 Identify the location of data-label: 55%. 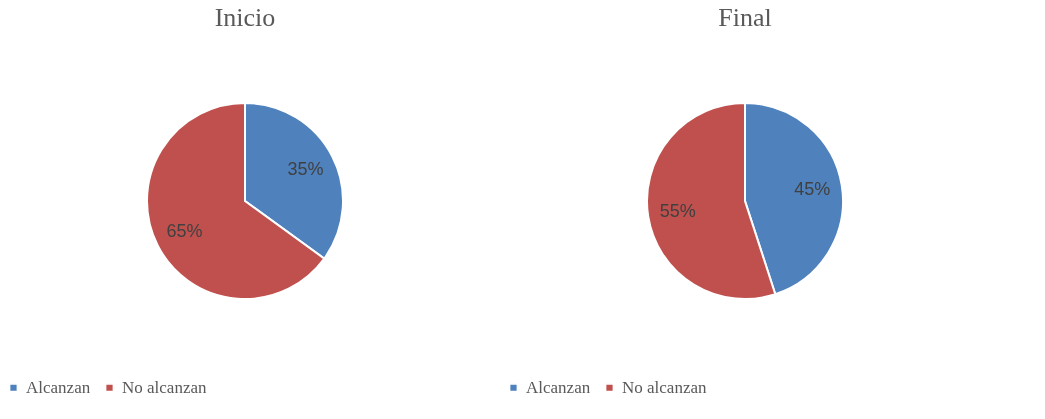
(677, 210).